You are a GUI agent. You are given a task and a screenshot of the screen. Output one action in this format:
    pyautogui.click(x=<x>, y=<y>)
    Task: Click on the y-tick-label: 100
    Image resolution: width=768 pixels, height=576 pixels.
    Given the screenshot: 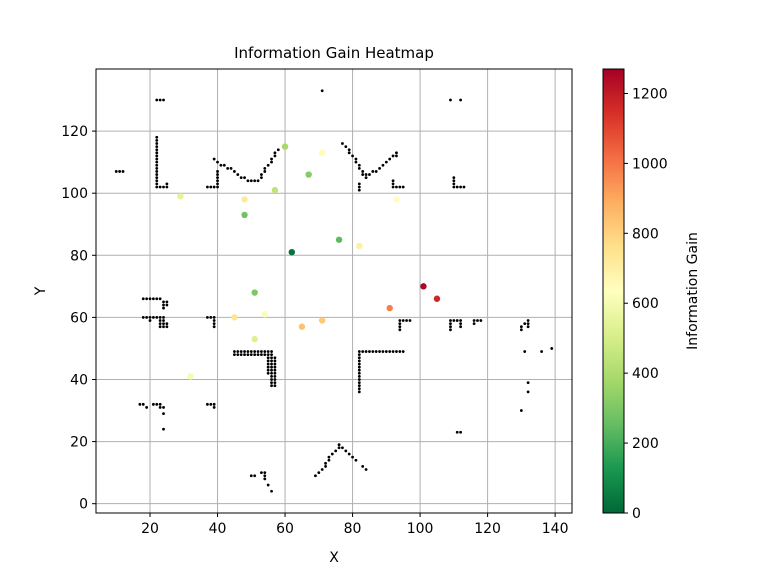 What is the action you would take?
    pyautogui.click(x=74, y=194)
    